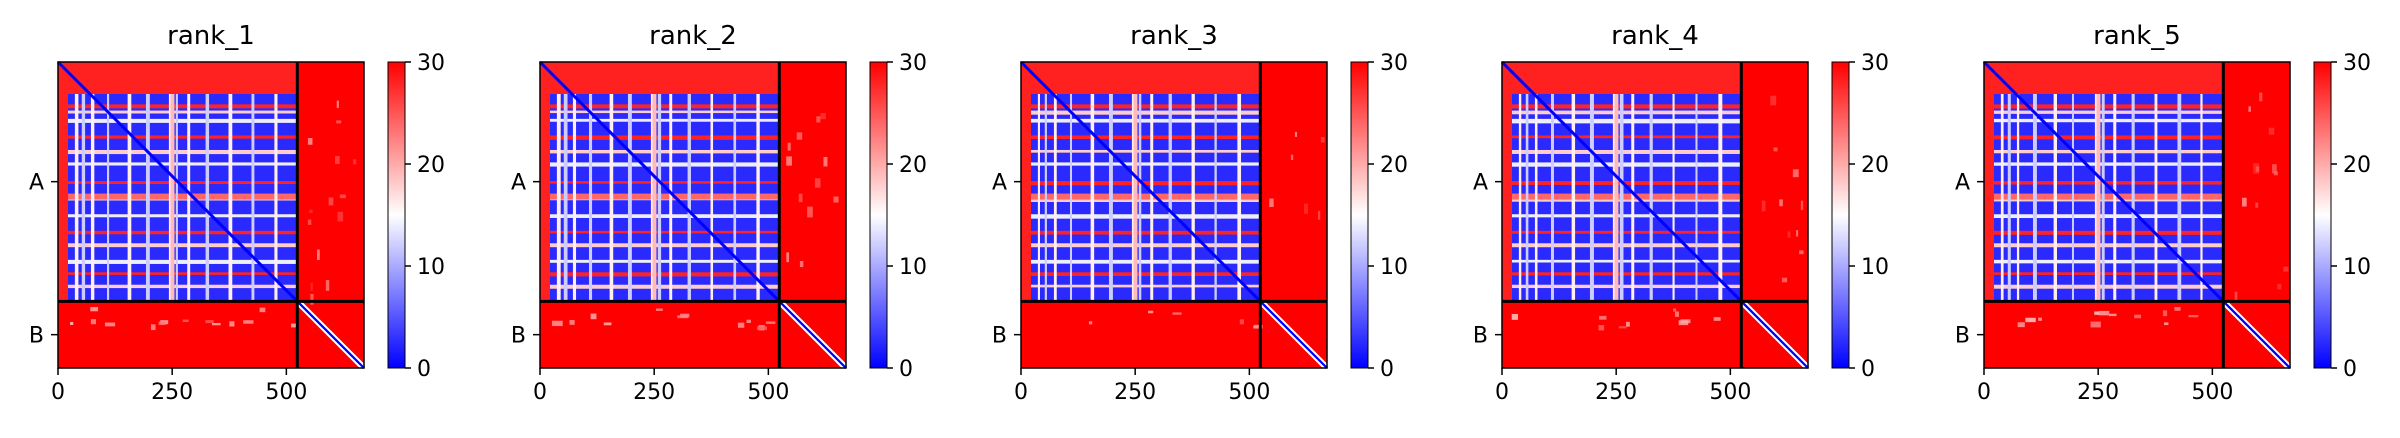  I want to click on y-tick-label: A, so click(36, 183).